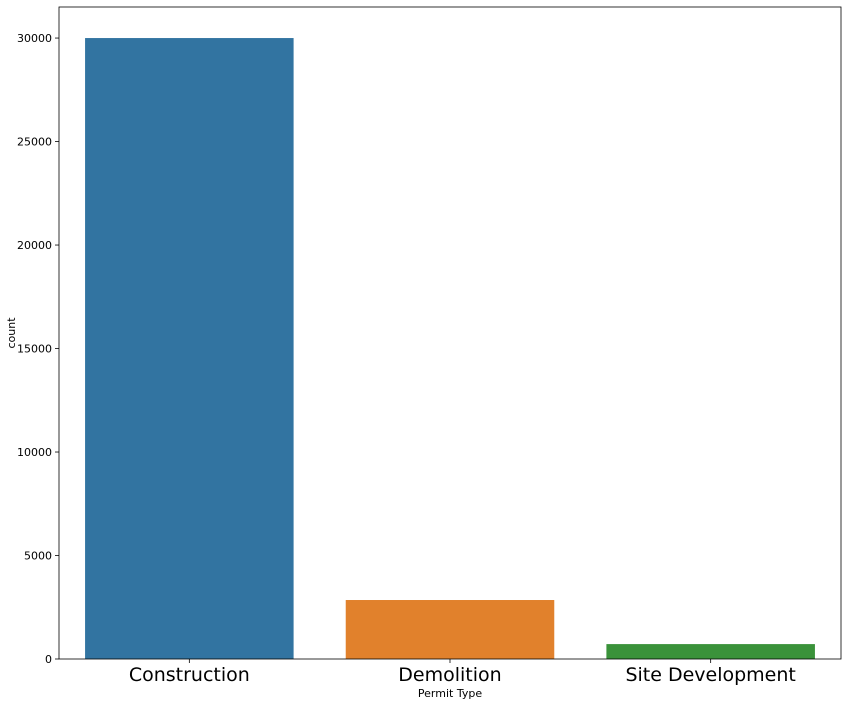 Image resolution: width=848 pixels, height=705 pixels. What do you see at coordinates (48, 659) in the screenshot?
I see `y-tick-label: 0` at bounding box center [48, 659].